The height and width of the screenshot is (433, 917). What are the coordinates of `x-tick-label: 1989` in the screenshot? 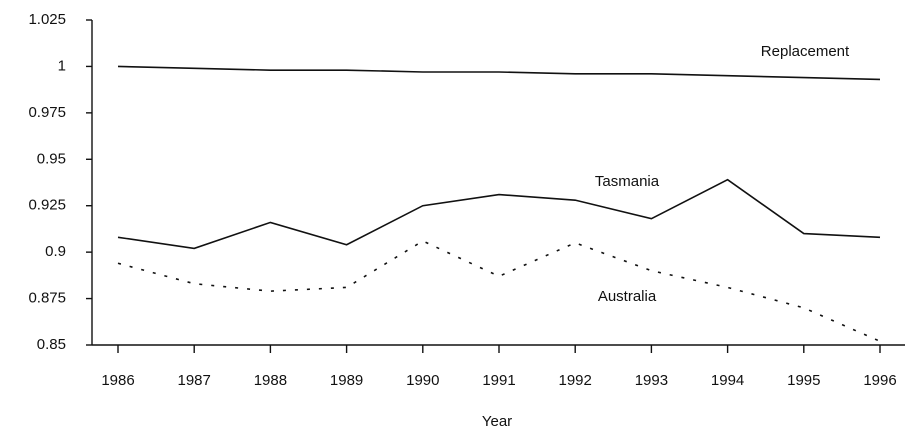 It's located at (346, 380).